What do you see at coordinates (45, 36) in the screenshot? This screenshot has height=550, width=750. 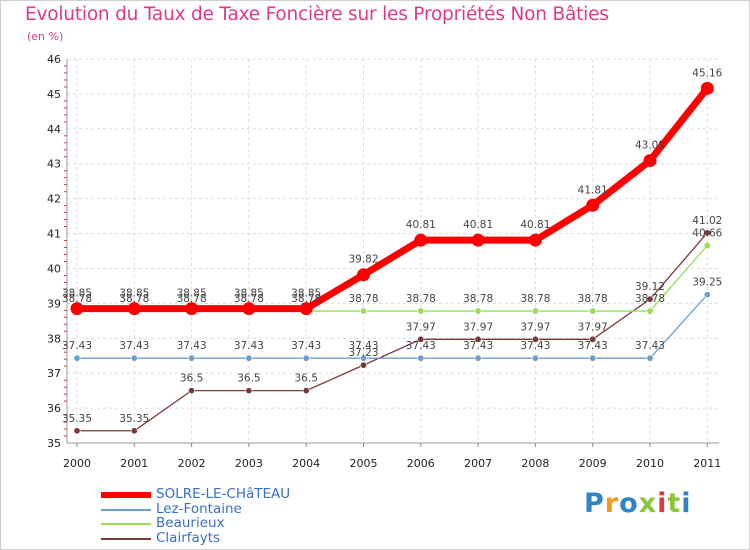 I see `chart-subtitle: (en %)` at bounding box center [45, 36].